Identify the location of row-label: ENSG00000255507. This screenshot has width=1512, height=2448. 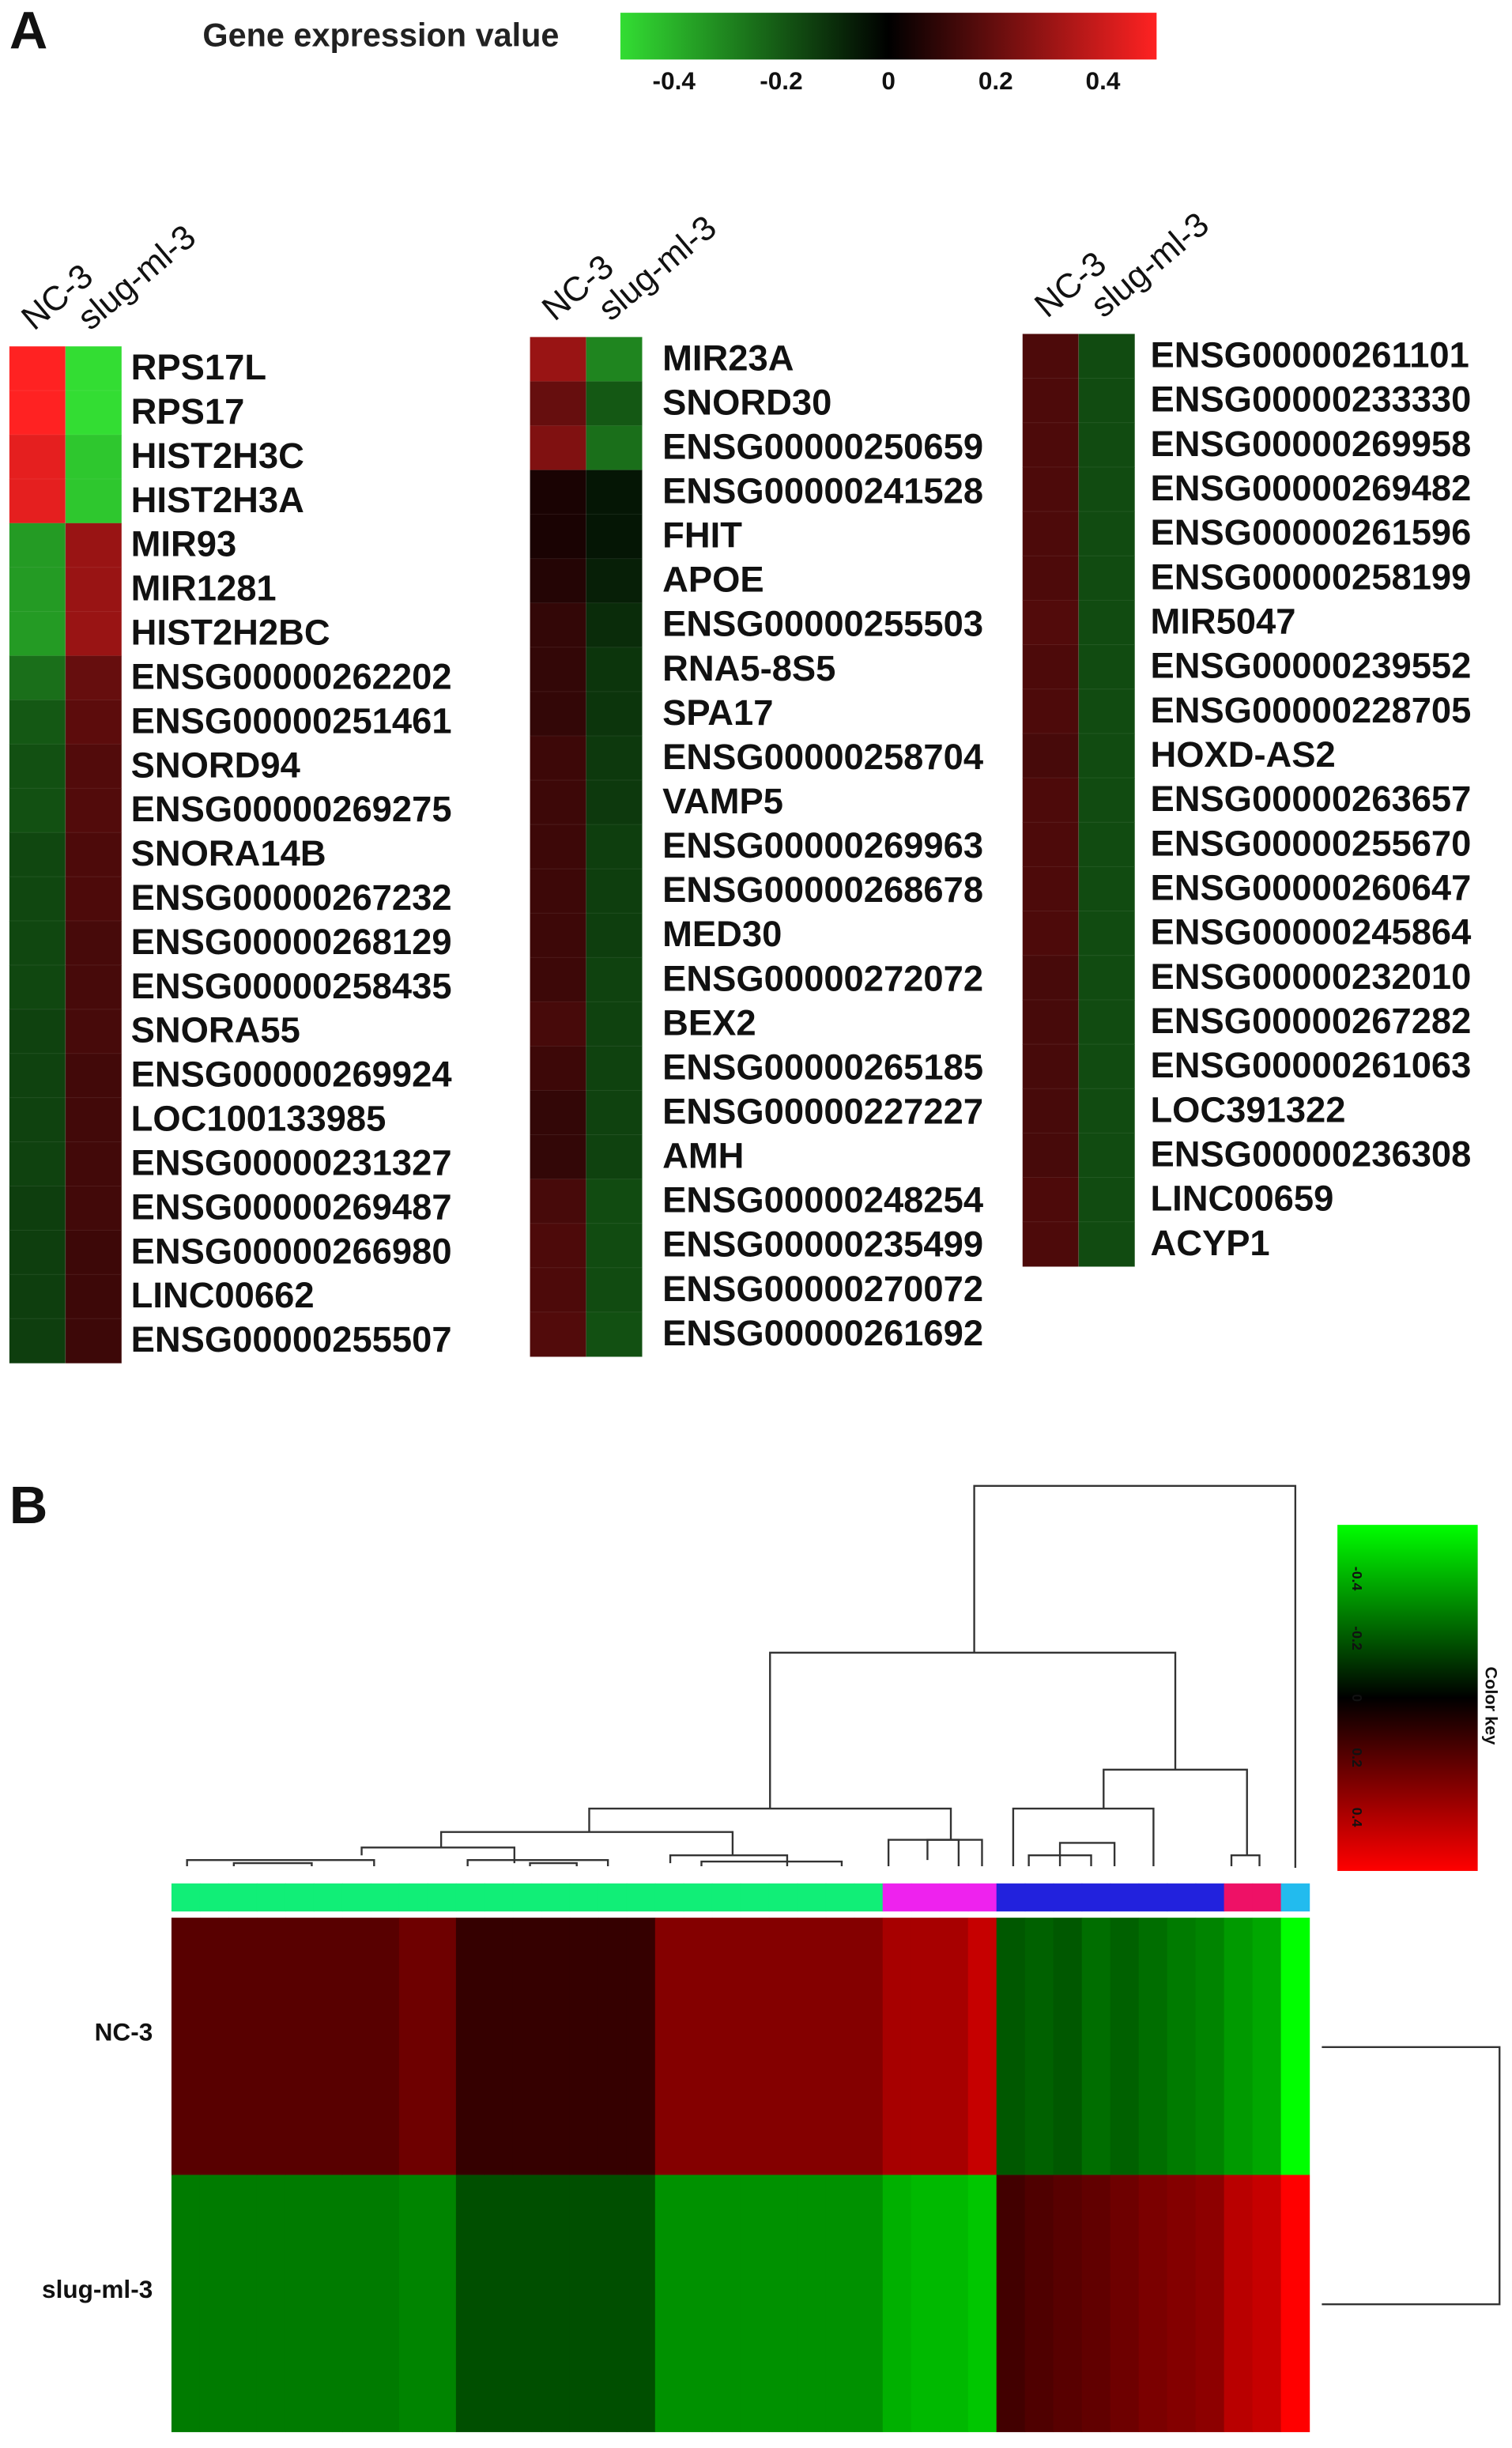
(291, 1339).